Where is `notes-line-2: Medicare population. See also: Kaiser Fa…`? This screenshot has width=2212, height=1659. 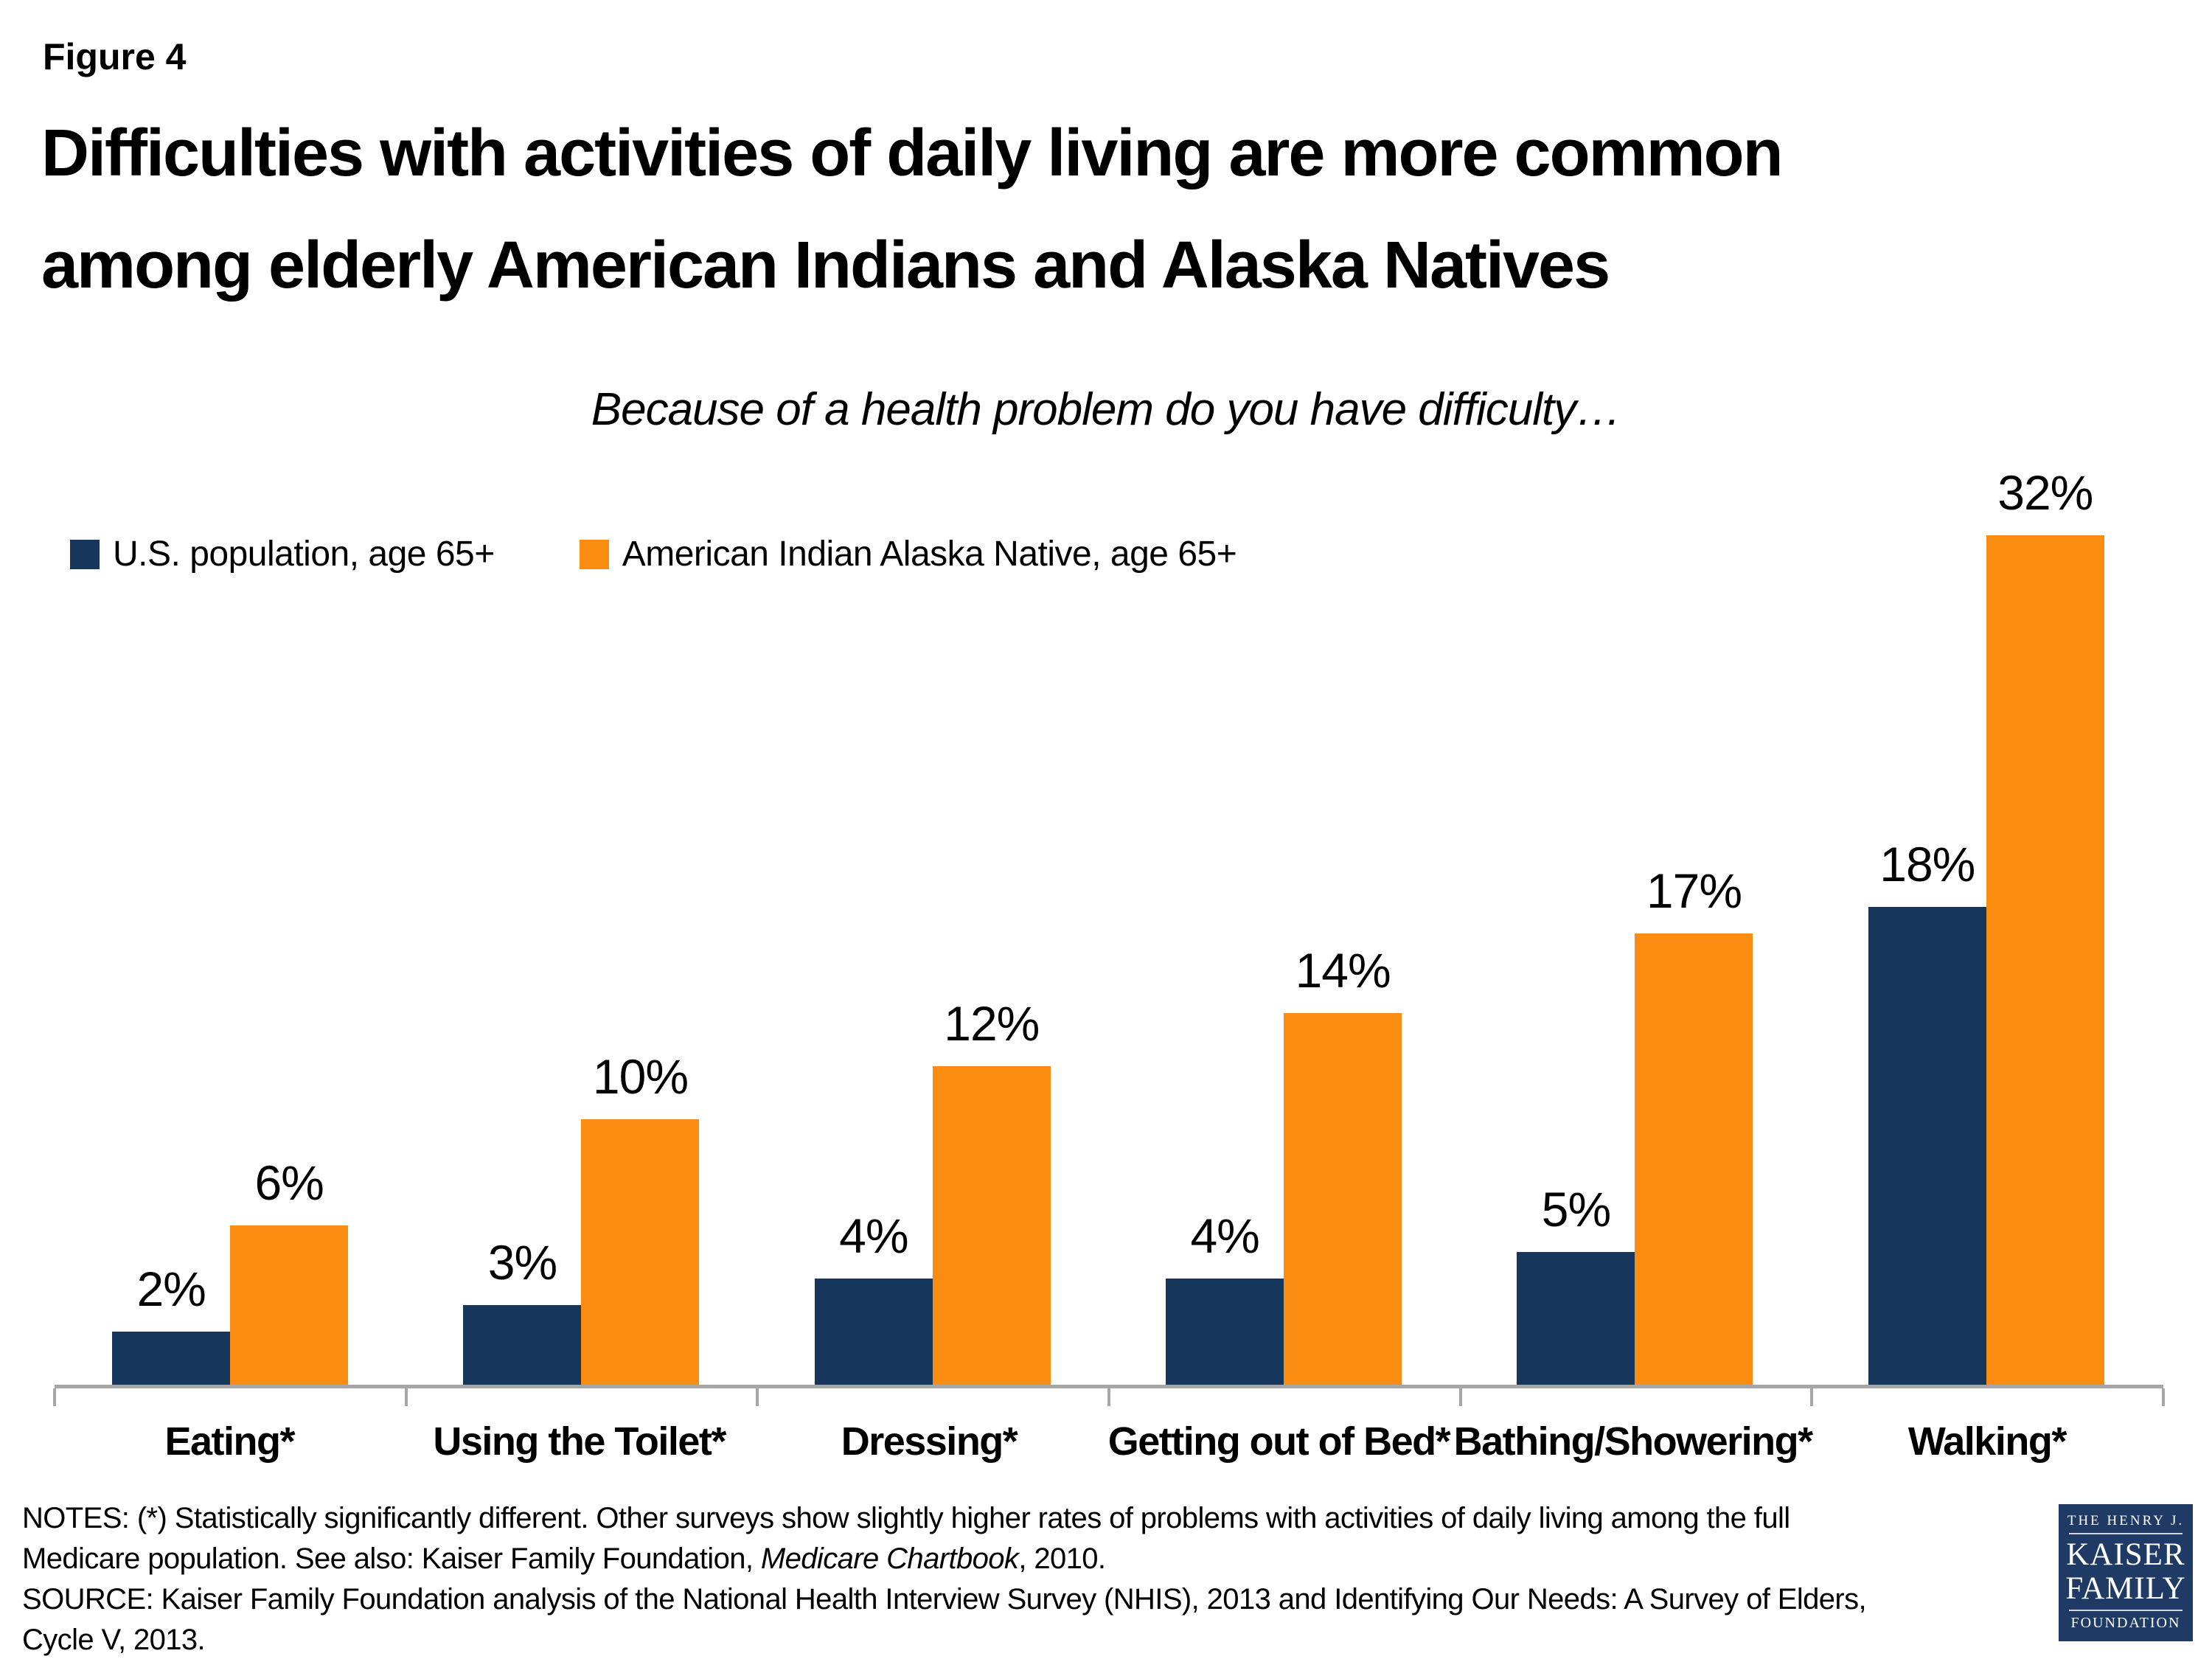
notes-line-2: Medicare population. See also: Kaiser Fa… is located at coordinates (944, 1559).